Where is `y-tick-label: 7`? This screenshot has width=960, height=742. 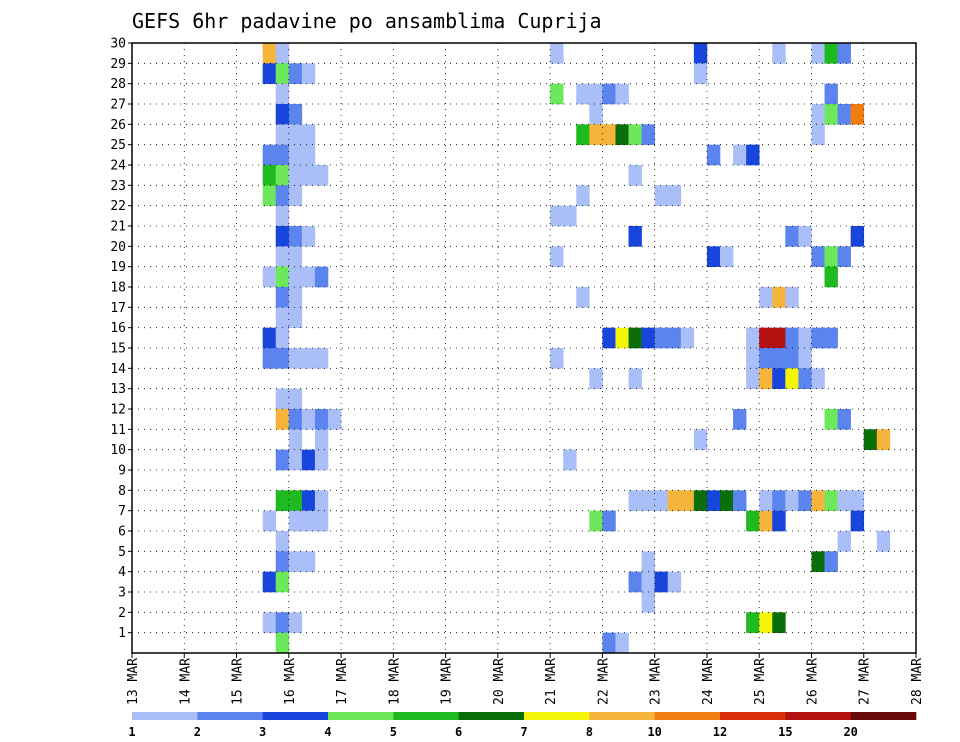
y-tick-label: 7 is located at coordinates (122, 511).